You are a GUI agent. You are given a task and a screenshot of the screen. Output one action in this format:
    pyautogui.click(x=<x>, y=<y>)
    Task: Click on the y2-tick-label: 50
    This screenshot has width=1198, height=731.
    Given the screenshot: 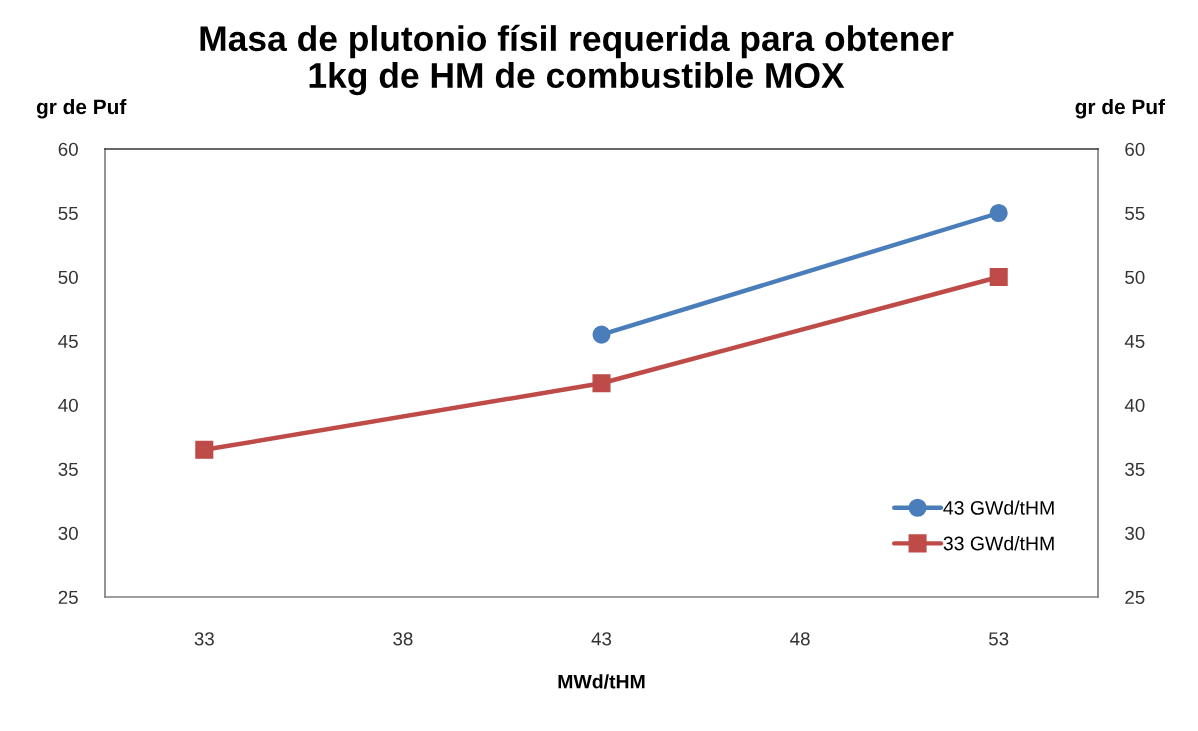 What is the action you would take?
    pyautogui.click(x=1135, y=277)
    